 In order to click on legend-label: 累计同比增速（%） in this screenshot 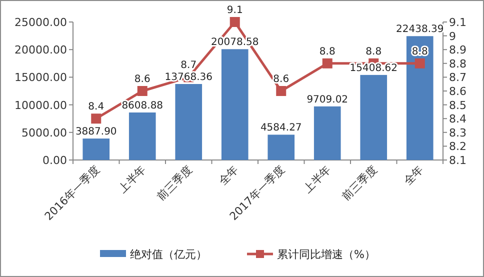, I will do `click(326, 254)`.